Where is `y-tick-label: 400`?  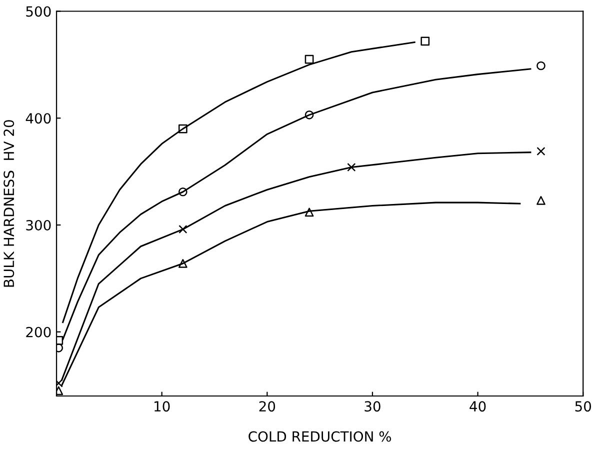
y-tick-label: 400 is located at coordinates (38, 118).